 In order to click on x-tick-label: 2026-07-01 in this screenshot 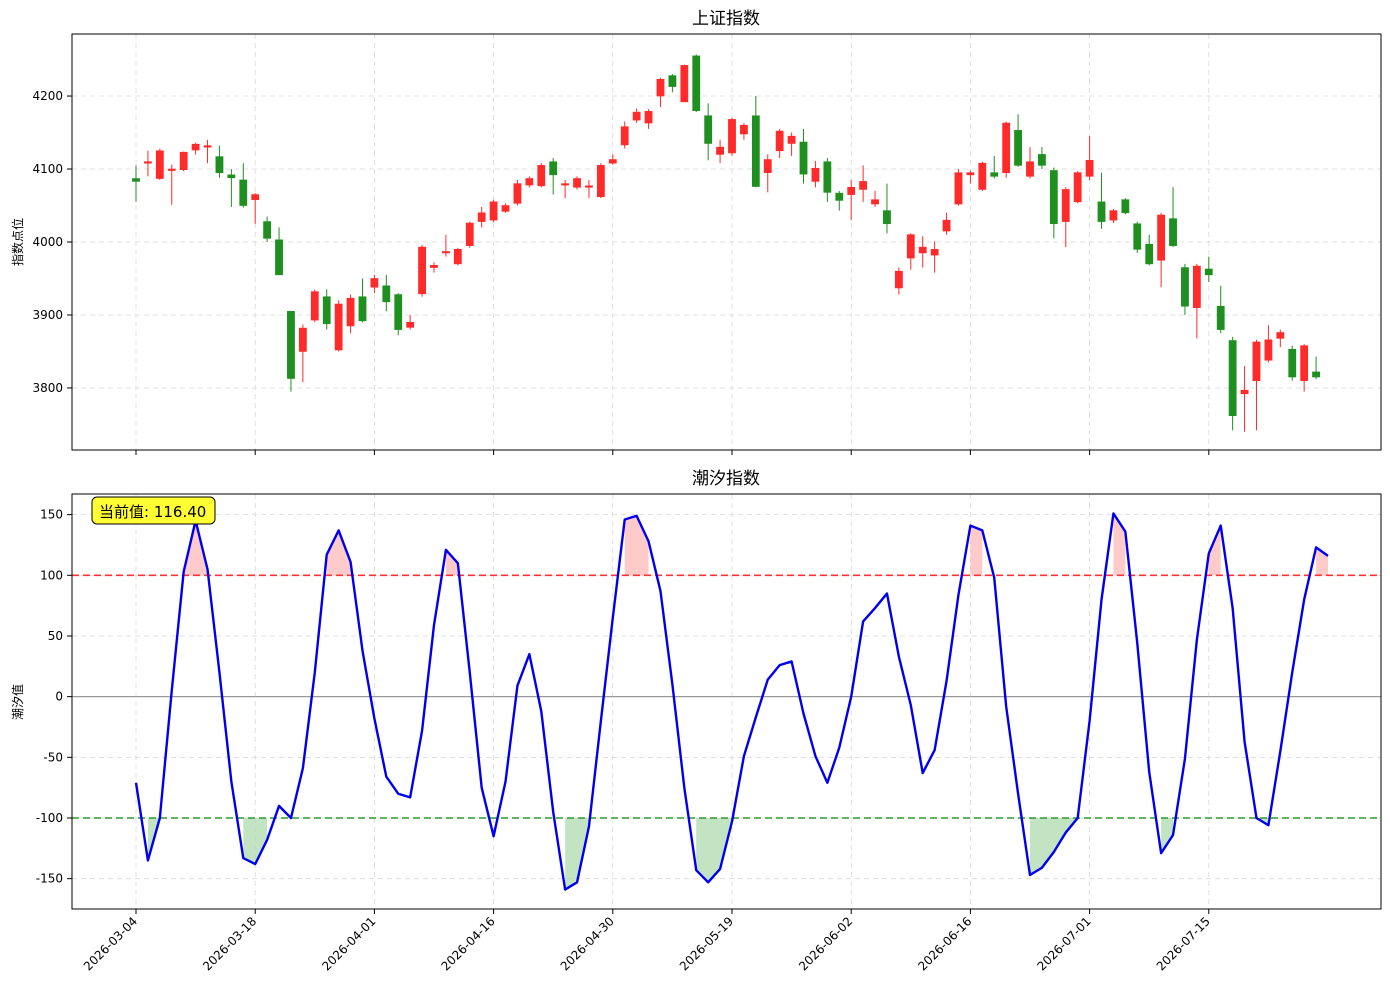, I will do `click(1064, 943)`.